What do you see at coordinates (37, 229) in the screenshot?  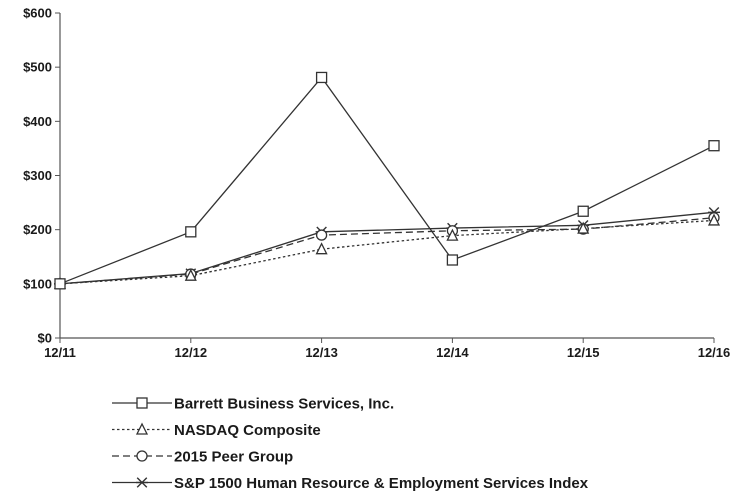 I see `y-tick-label: $200` at bounding box center [37, 229].